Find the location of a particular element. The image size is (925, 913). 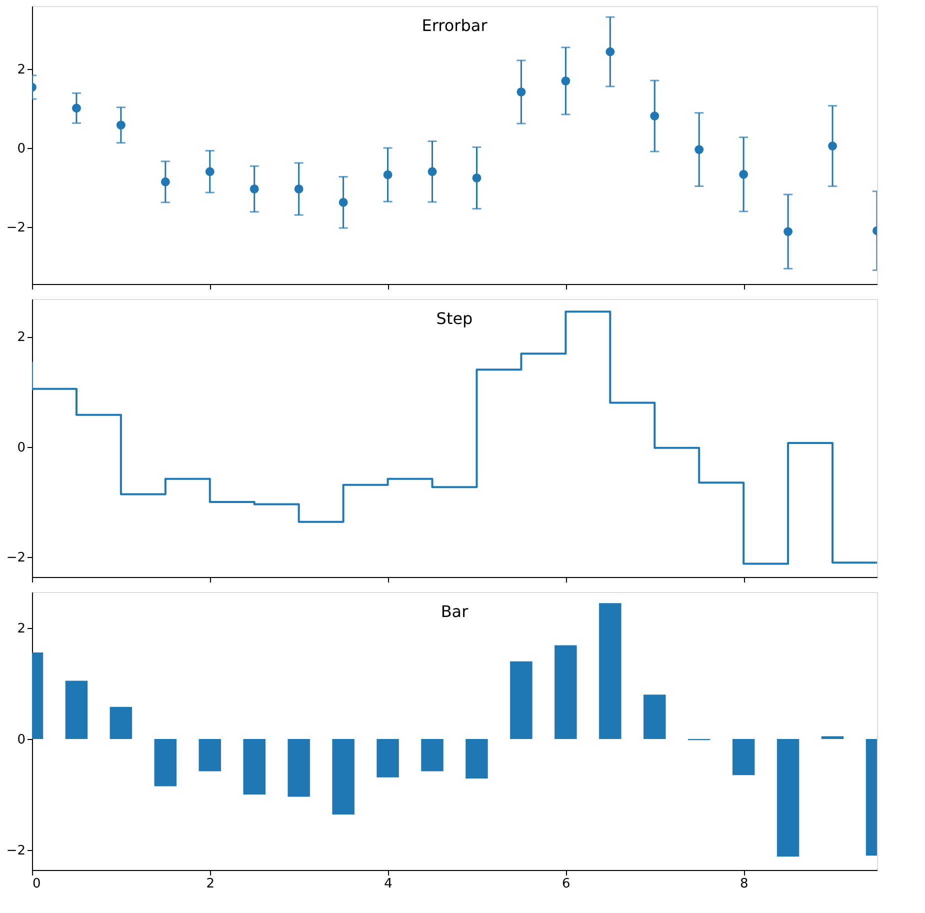

x-tick-label: 8 is located at coordinates (744, 884).